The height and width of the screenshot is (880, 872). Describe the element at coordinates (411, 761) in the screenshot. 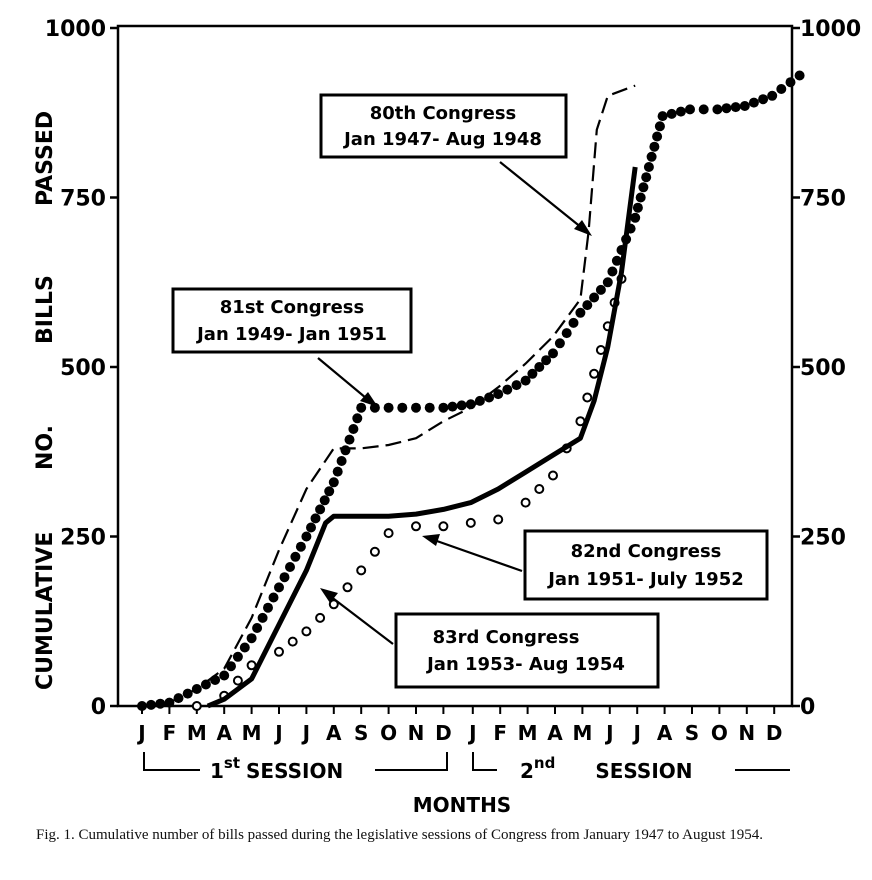

I see `session-1-bracket-right` at that location.